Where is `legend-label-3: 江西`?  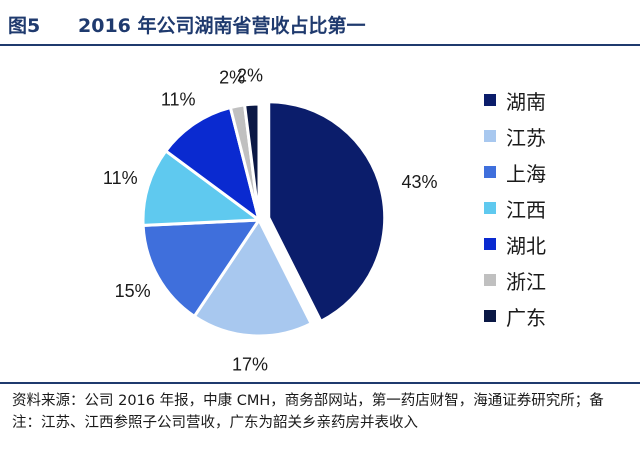 legend-label-3: 江西 is located at coordinates (526, 209).